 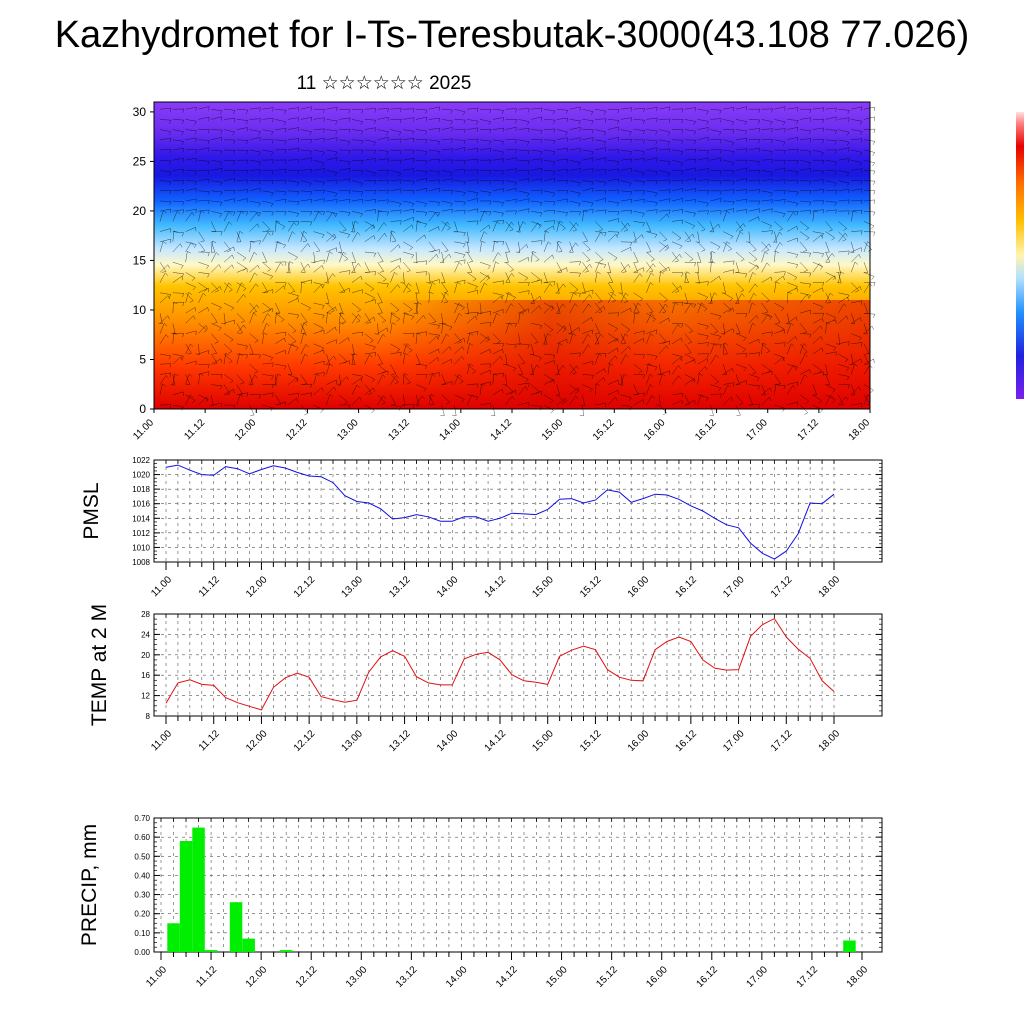 What do you see at coordinates (782, 741) in the screenshot?
I see `x-tick-label: 17.12` at bounding box center [782, 741].